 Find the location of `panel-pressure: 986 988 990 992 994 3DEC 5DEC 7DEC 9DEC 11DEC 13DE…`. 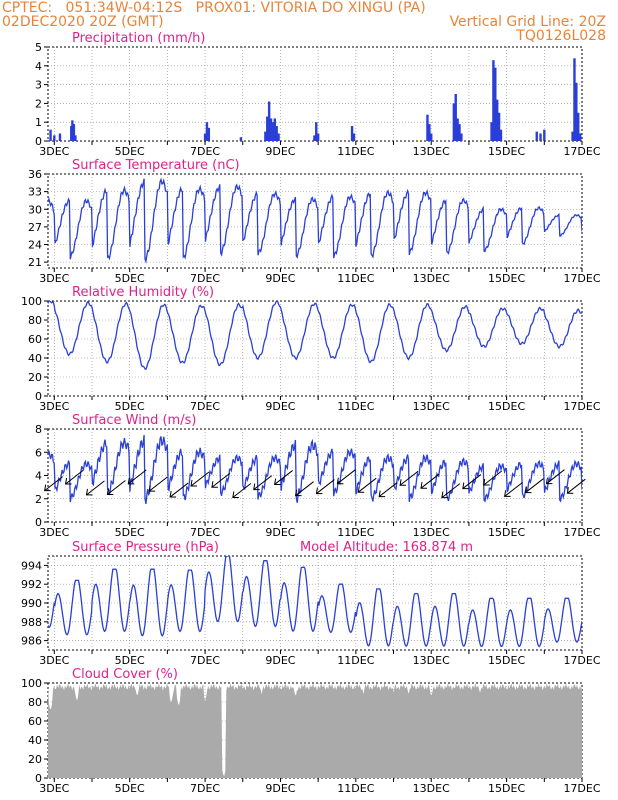

panel-pressure: 986 988 990 992 994 3DEC 5DEC 7DEC 9DEC 11DEC 13DE… is located at coordinates (311, 603).